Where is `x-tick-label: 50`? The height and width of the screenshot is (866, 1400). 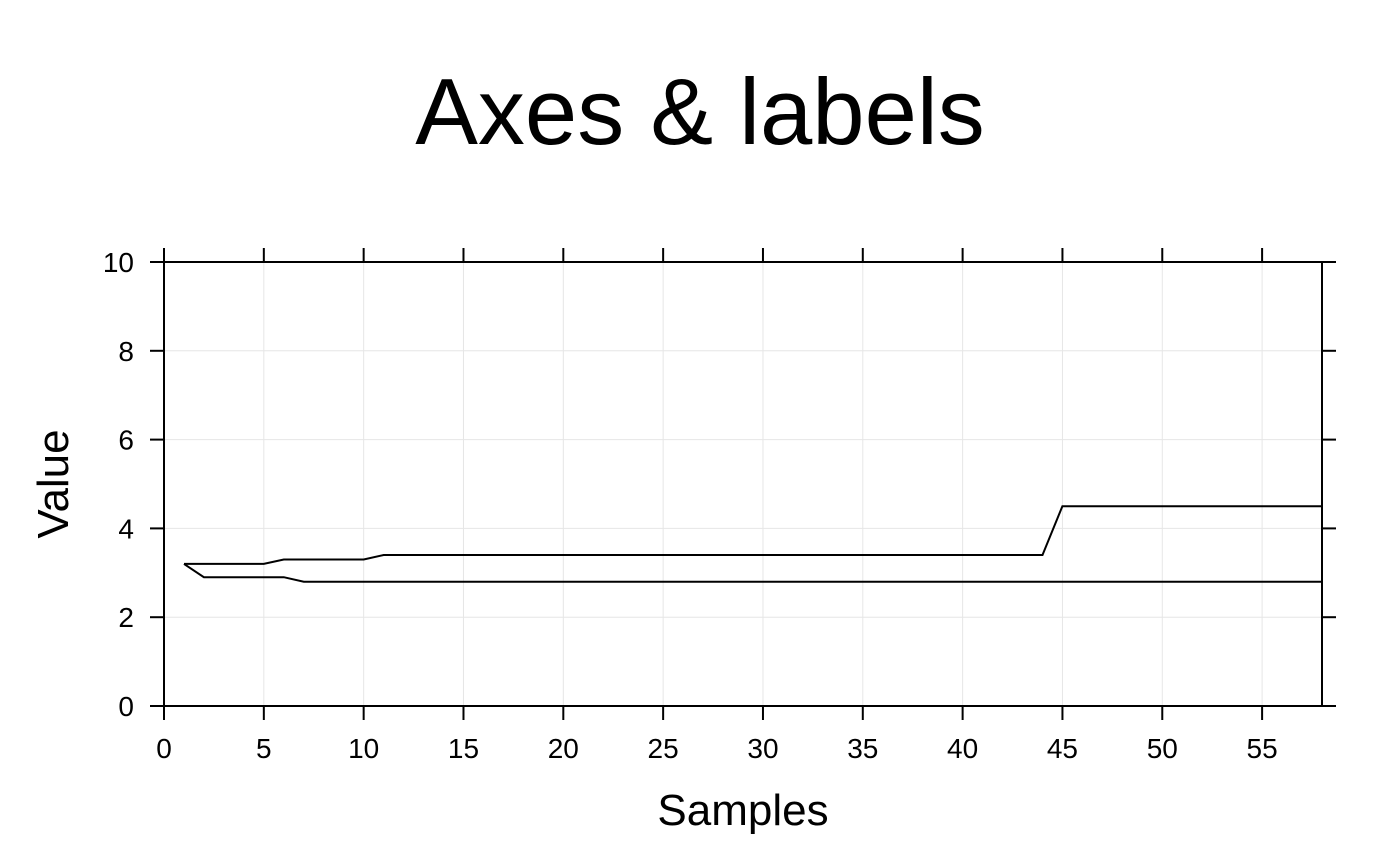
x-tick-label: 50 is located at coordinates (1162, 748).